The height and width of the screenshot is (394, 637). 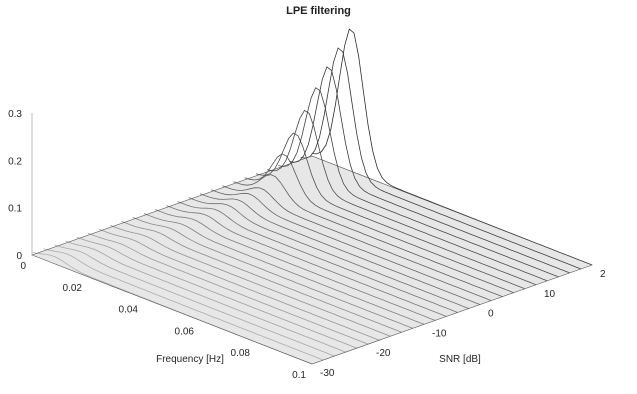 I want to click on y-tick-label: -30, so click(x=327, y=373).